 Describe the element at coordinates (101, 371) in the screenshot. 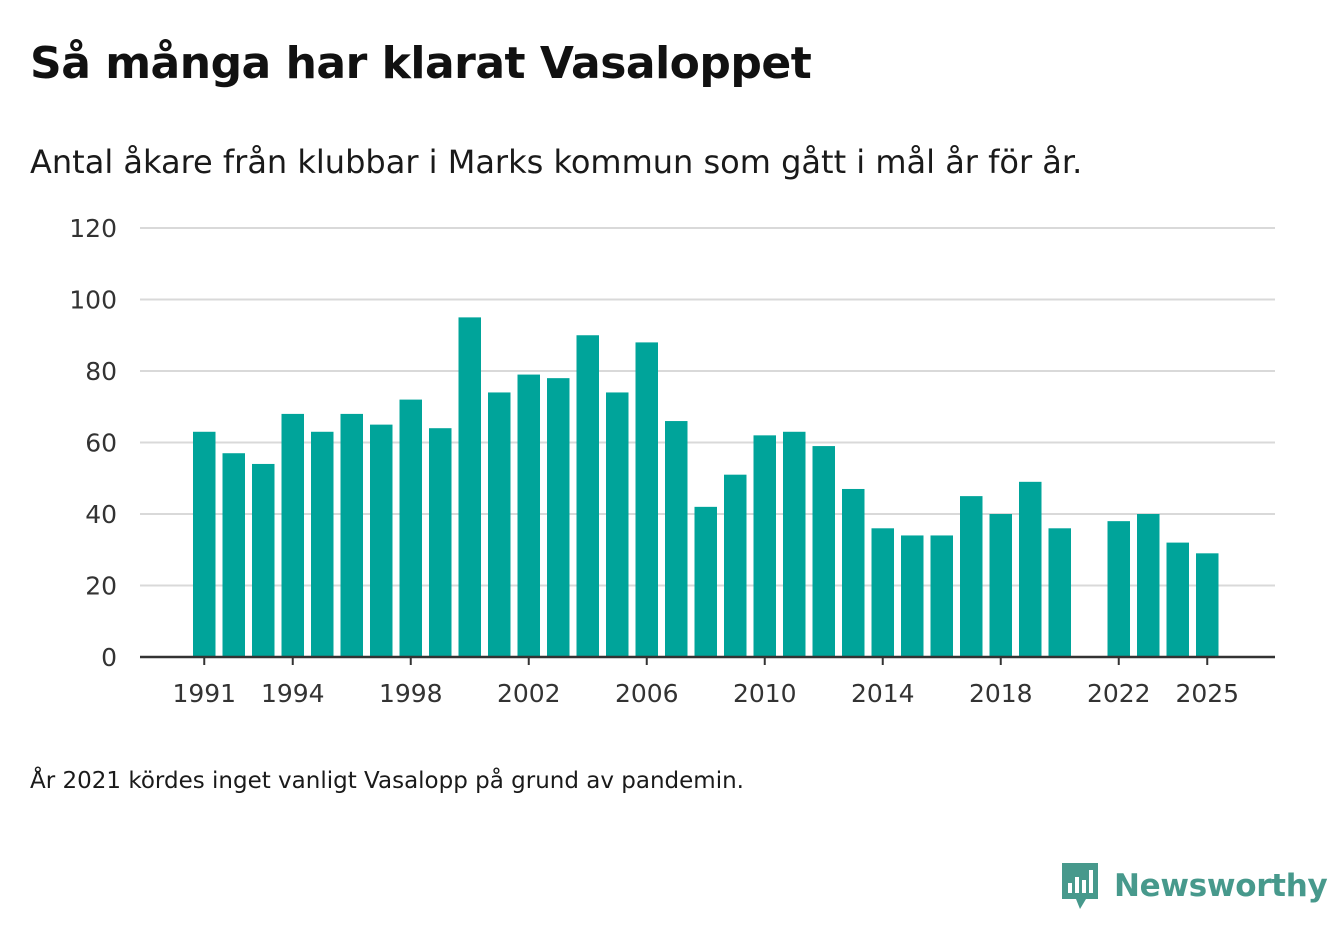

I see `y-tick-label: 80` at that location.